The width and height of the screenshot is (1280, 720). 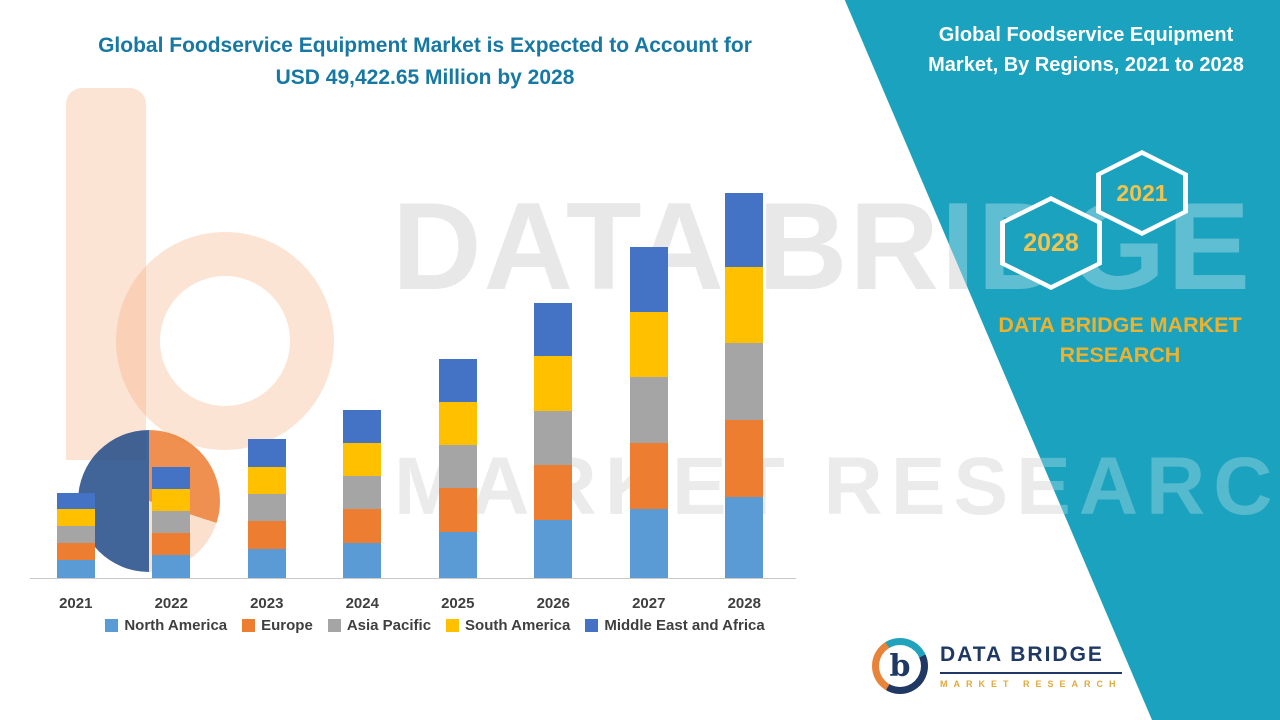 I want to click on legend-swatch-europe, so click(x=249, y=625).